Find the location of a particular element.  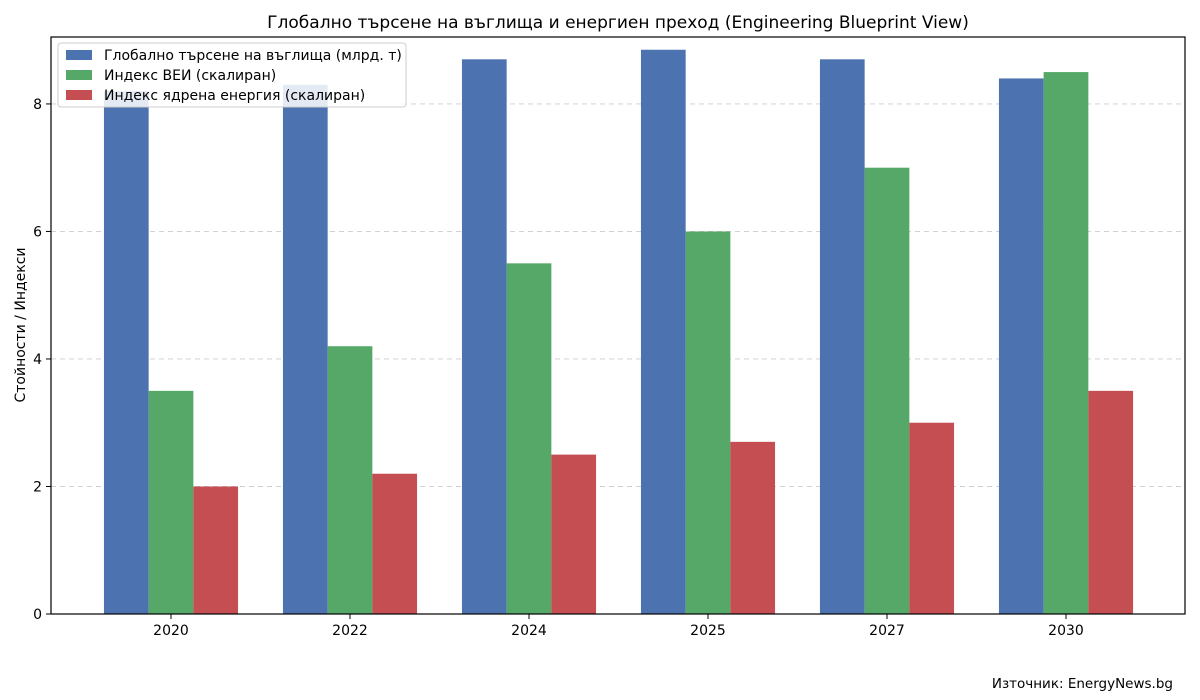

y-axis-ticks: 0 2 4 6 8 is located at coordinates (42, 360).